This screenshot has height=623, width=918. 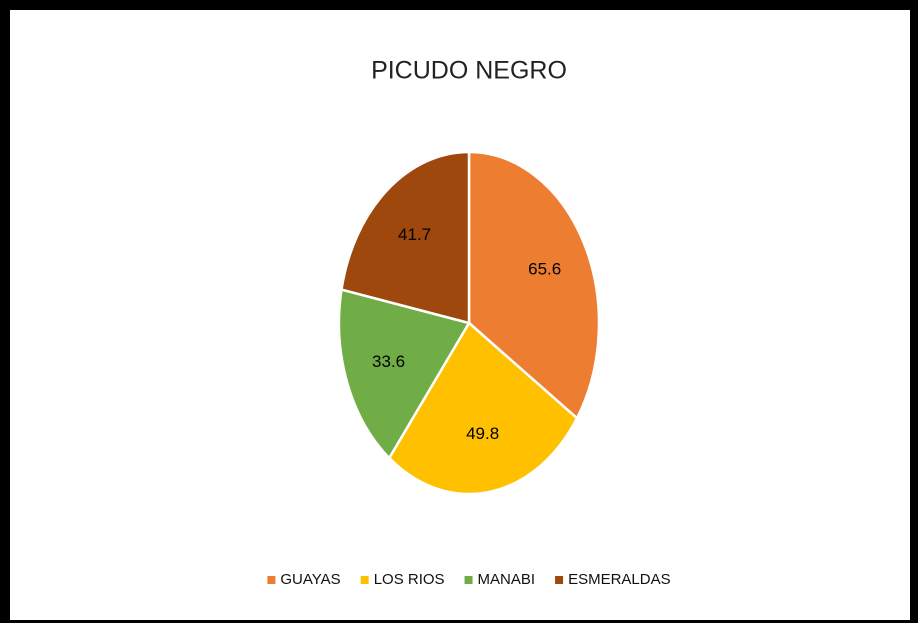 What do you see at coordinates (409, 579) in the screenshot?
I see `legend-label: LOS RIOS` at bounding box center [409, 579].